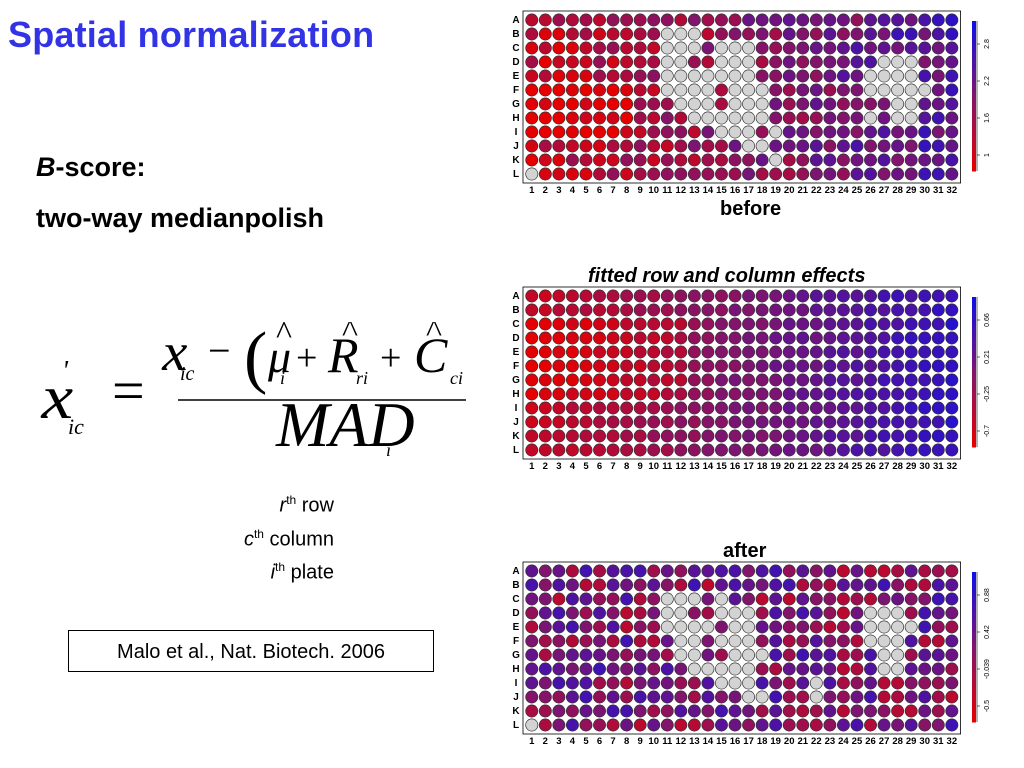  I want to click on column-label: 2, so click(545, 741).